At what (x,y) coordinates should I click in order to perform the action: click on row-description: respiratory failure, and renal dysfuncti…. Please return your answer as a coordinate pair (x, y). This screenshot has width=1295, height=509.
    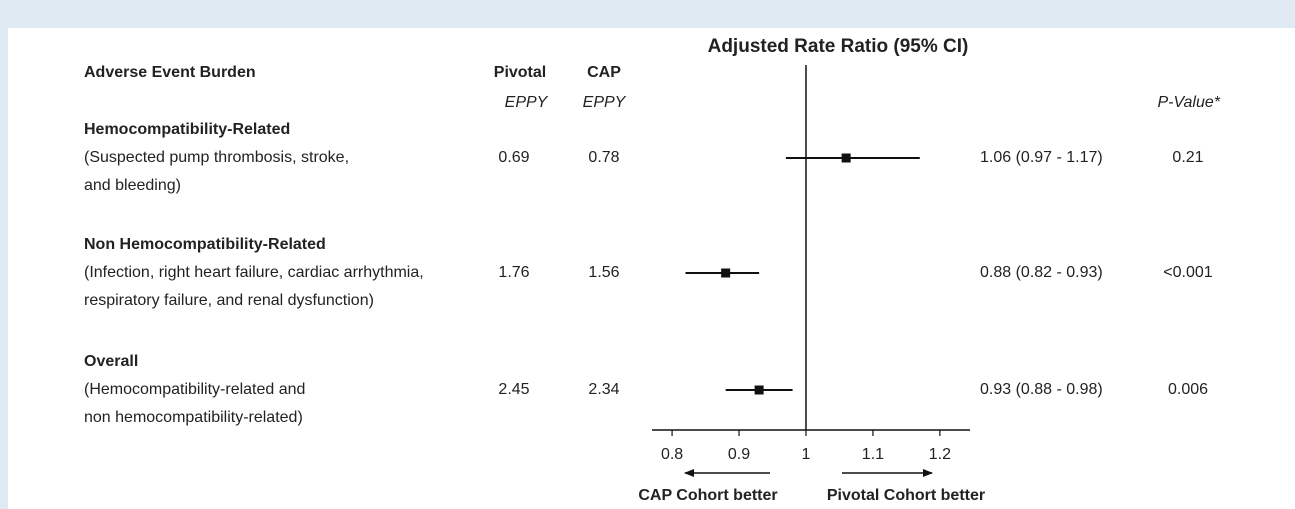
    Looking at the image, I should click on (229, 300).